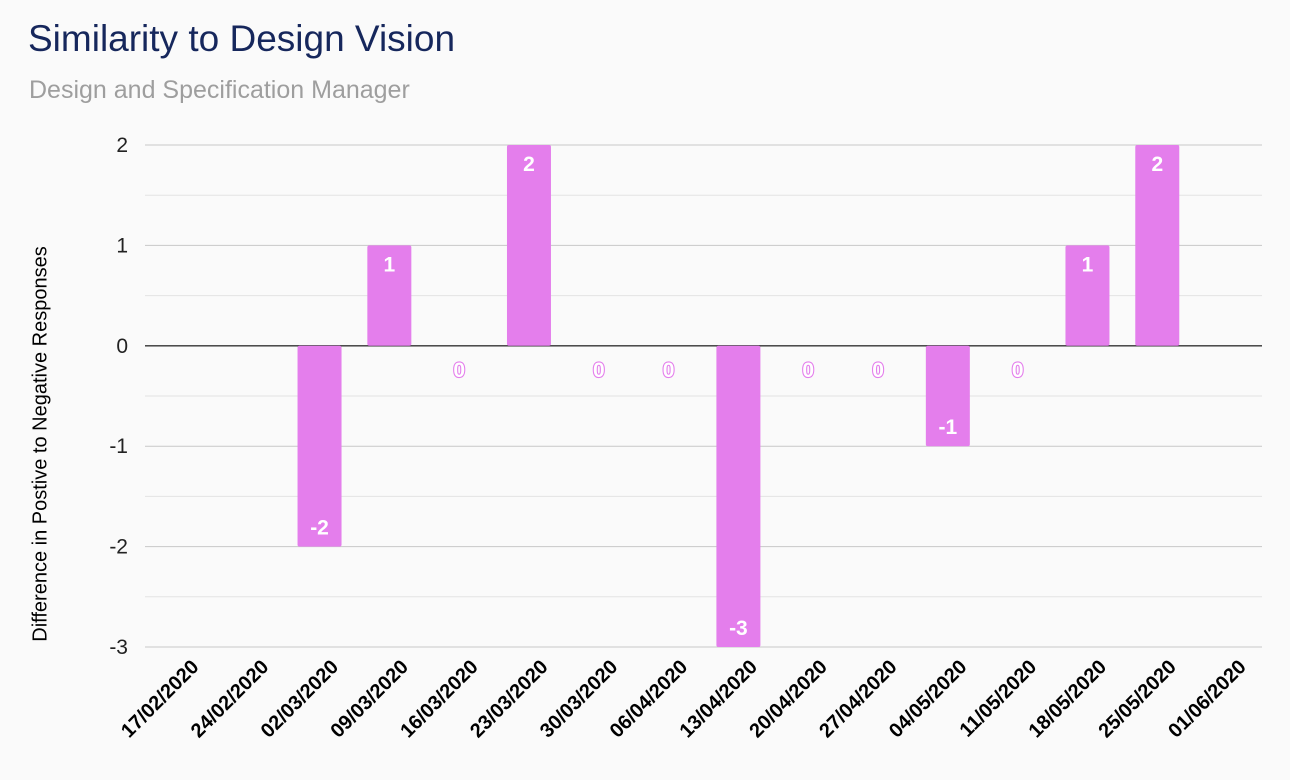  What do you see at coordinates (122, 245) in the screenshot?
I see `y-tick-label: 1` at bounding box center [122, 245].